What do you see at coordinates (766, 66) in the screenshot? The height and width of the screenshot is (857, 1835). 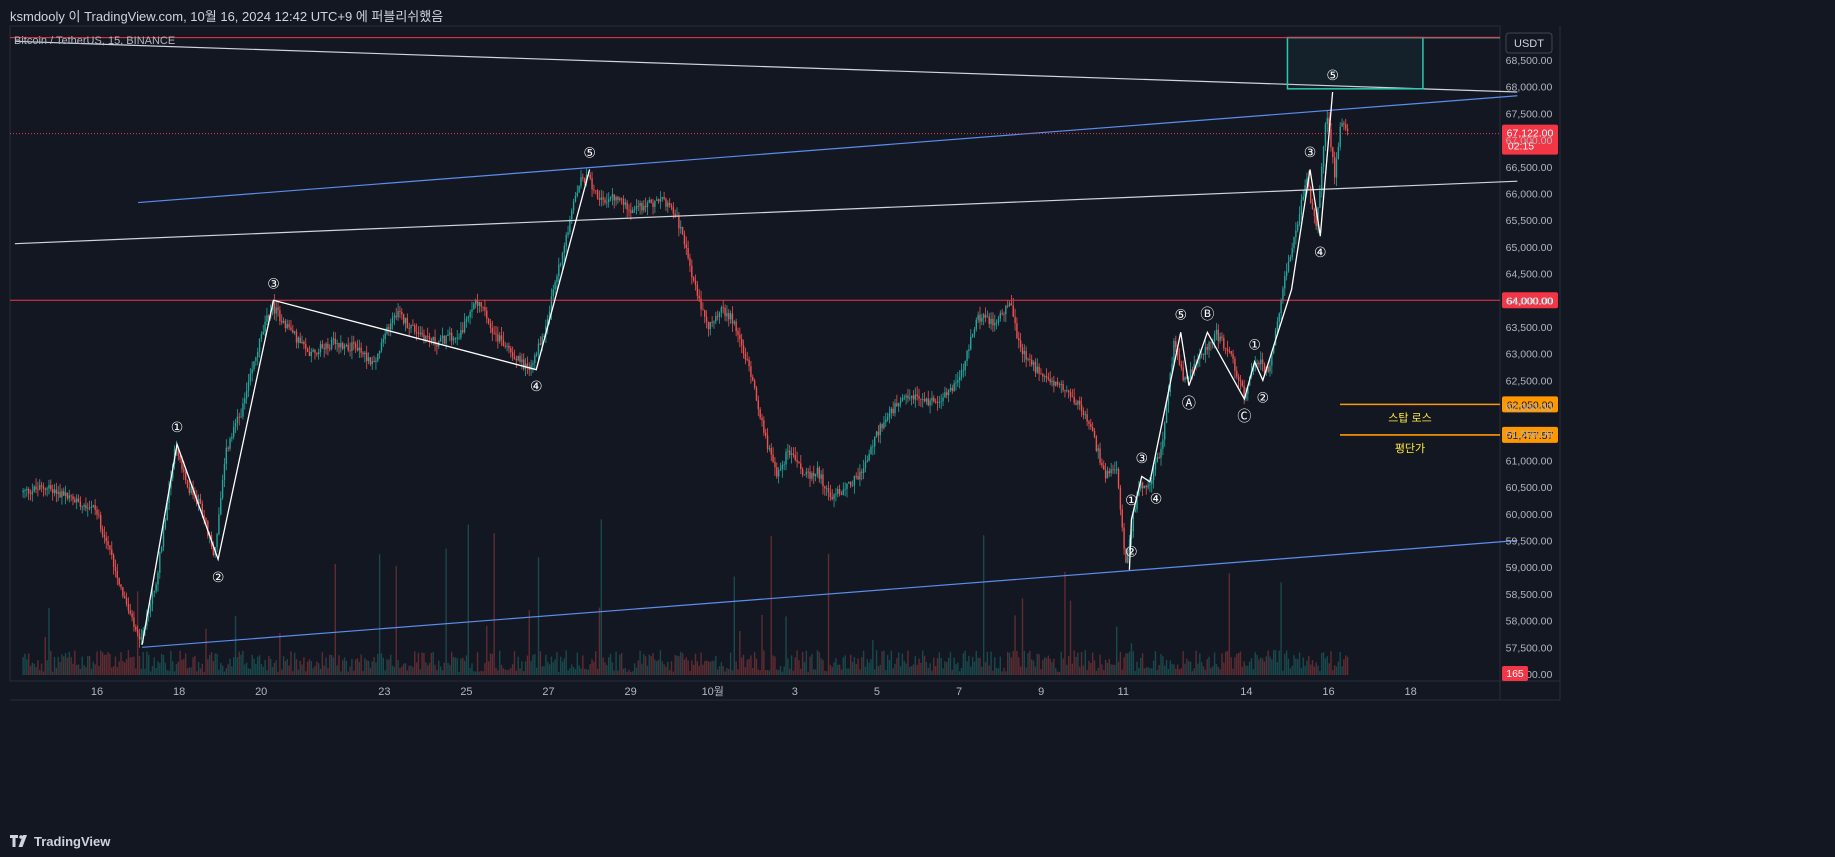 I see `trendline-top-descending-line` at bounding box center [766, 66].